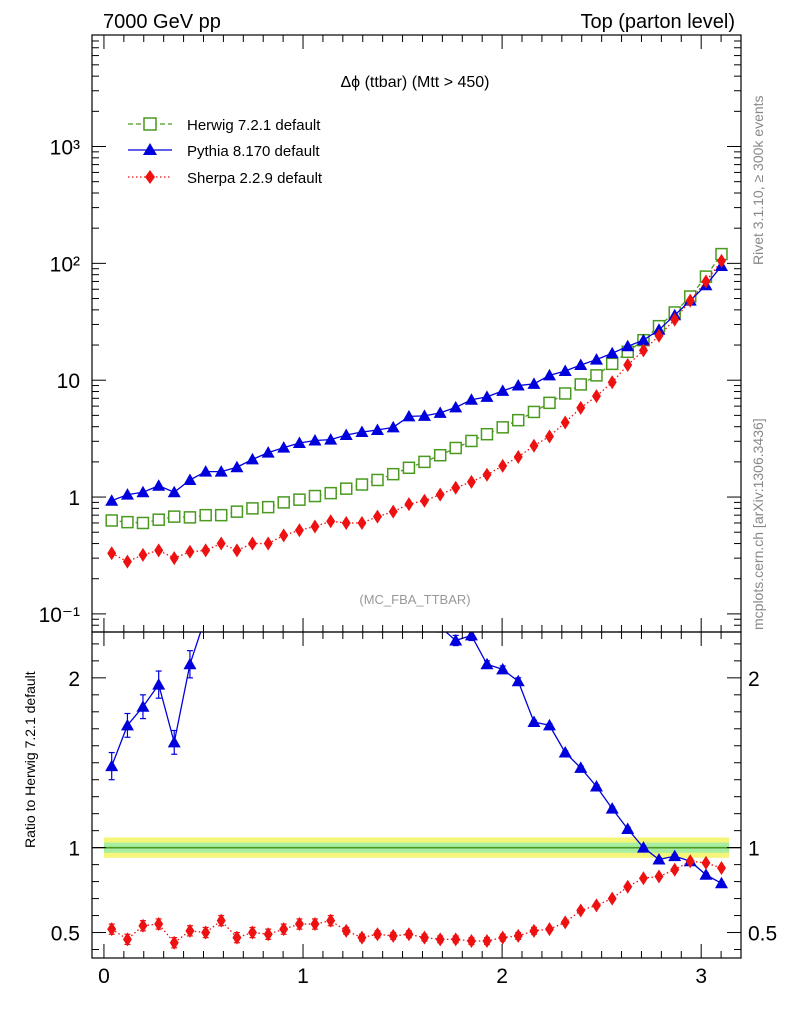 This screenshot has height=1024, width=786. Describe the element at coordinates (74, 498) in the screenshot. I see `y-tick-label: 1` at that location.